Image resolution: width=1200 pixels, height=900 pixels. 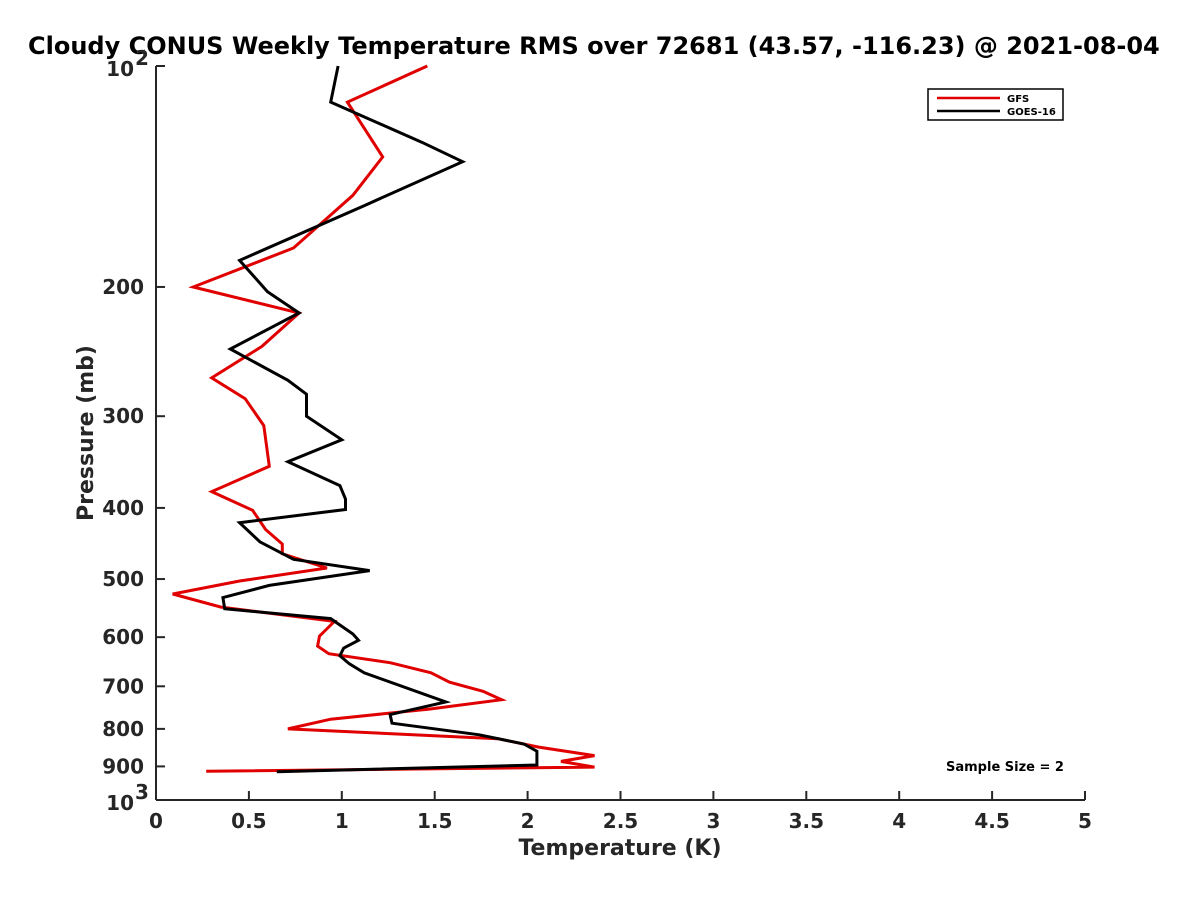 I want to click on x-tick-label: 3.5, so click(x=806, y=821).